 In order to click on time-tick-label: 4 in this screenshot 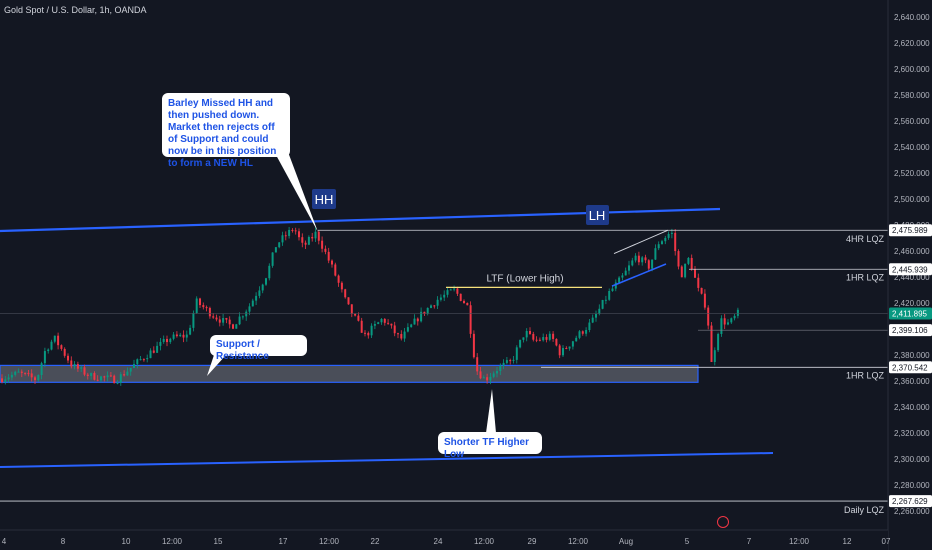, I will do `click(4, 541)`.